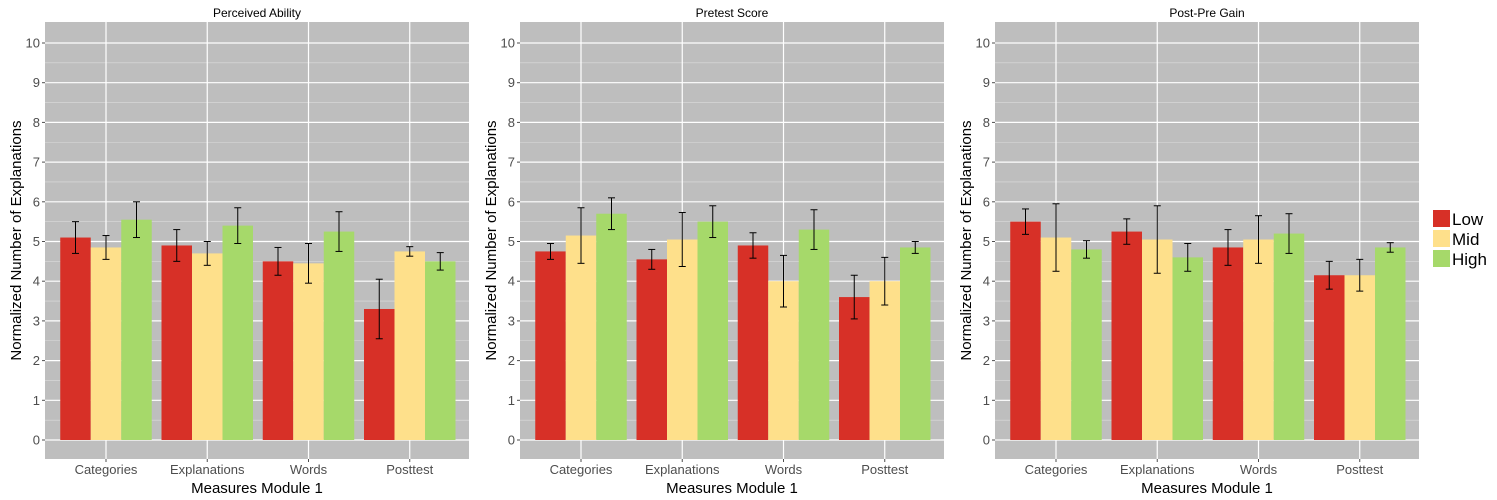  I want to click on legend-label-low: Low, so click(1468, 219).